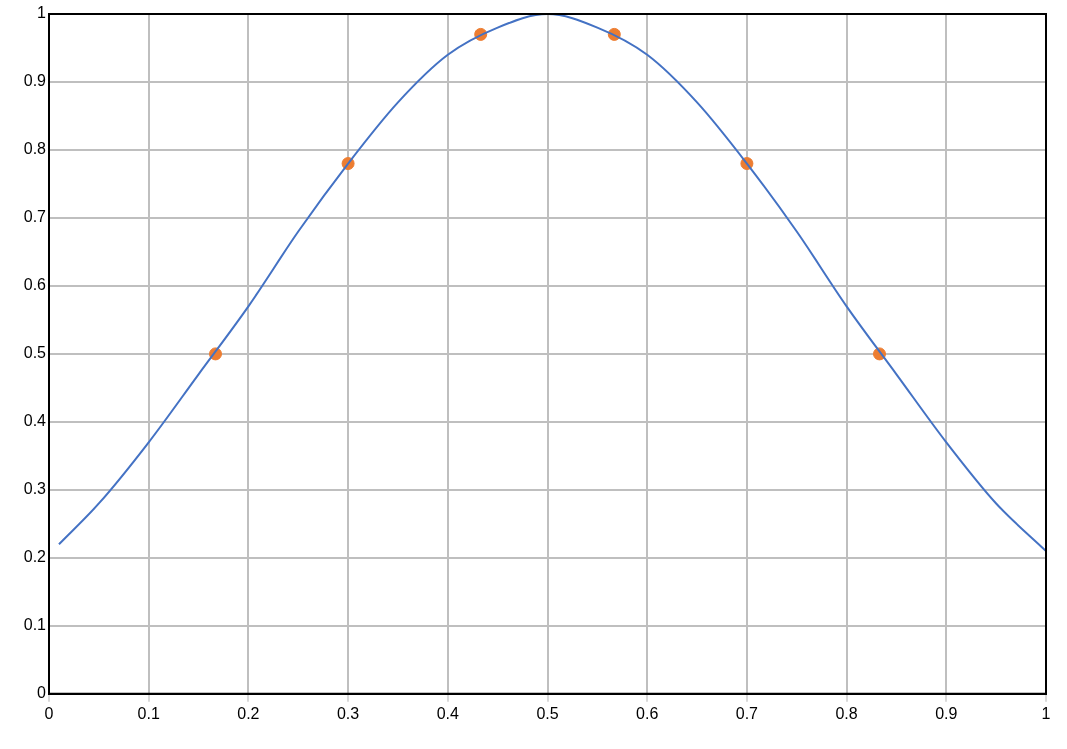  Describe the element at coordinates (42, 13) in the screenshot. I see `y-tick-label: 1` at that location.